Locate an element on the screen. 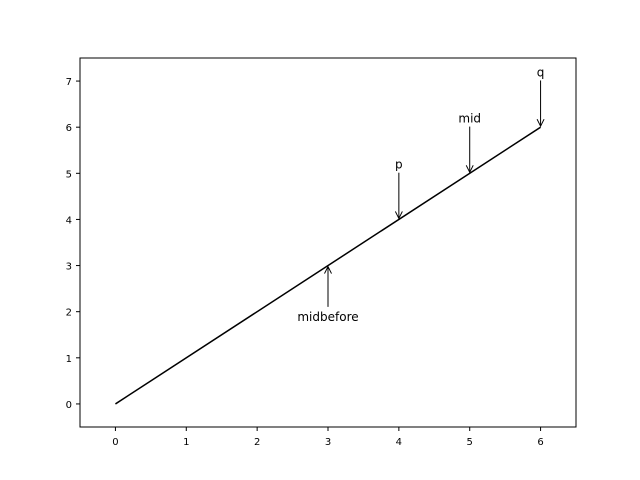 The image size is (640, 480). y-tick-label-7: 7 is located at coordinates (69, 82).